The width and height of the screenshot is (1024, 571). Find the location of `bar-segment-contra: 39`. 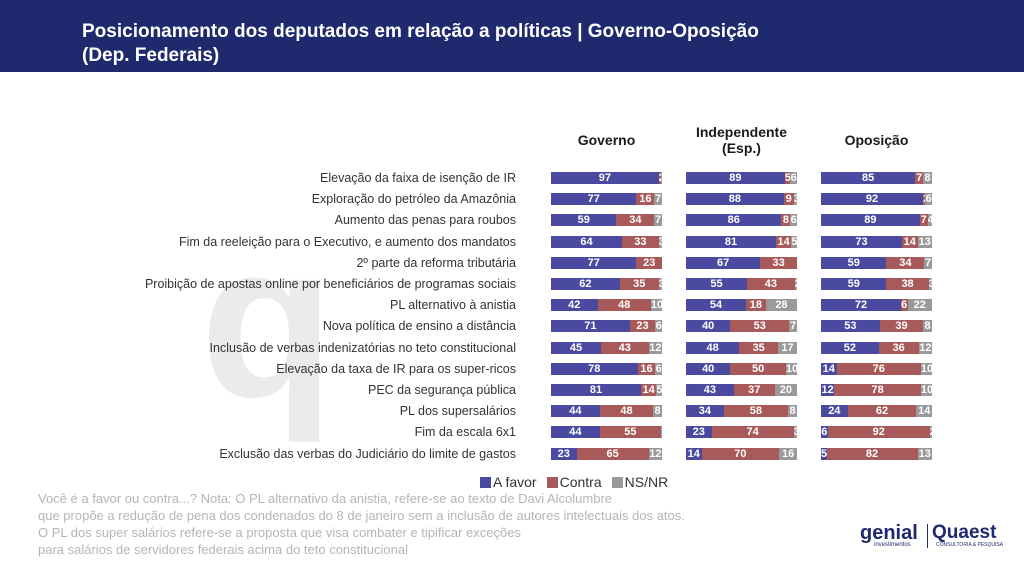

bar-segment-contra: 39 is located at coordinates (901, 326).